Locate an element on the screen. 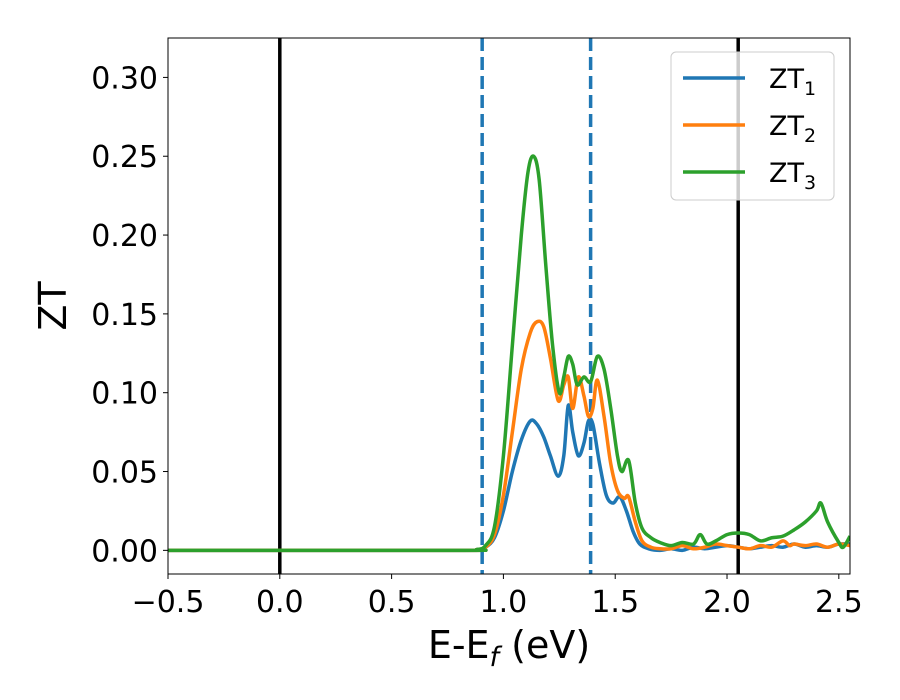 This screenshot has width=900, height=700. x-tick-label: 2.0 is located at coordinates (727, 602).